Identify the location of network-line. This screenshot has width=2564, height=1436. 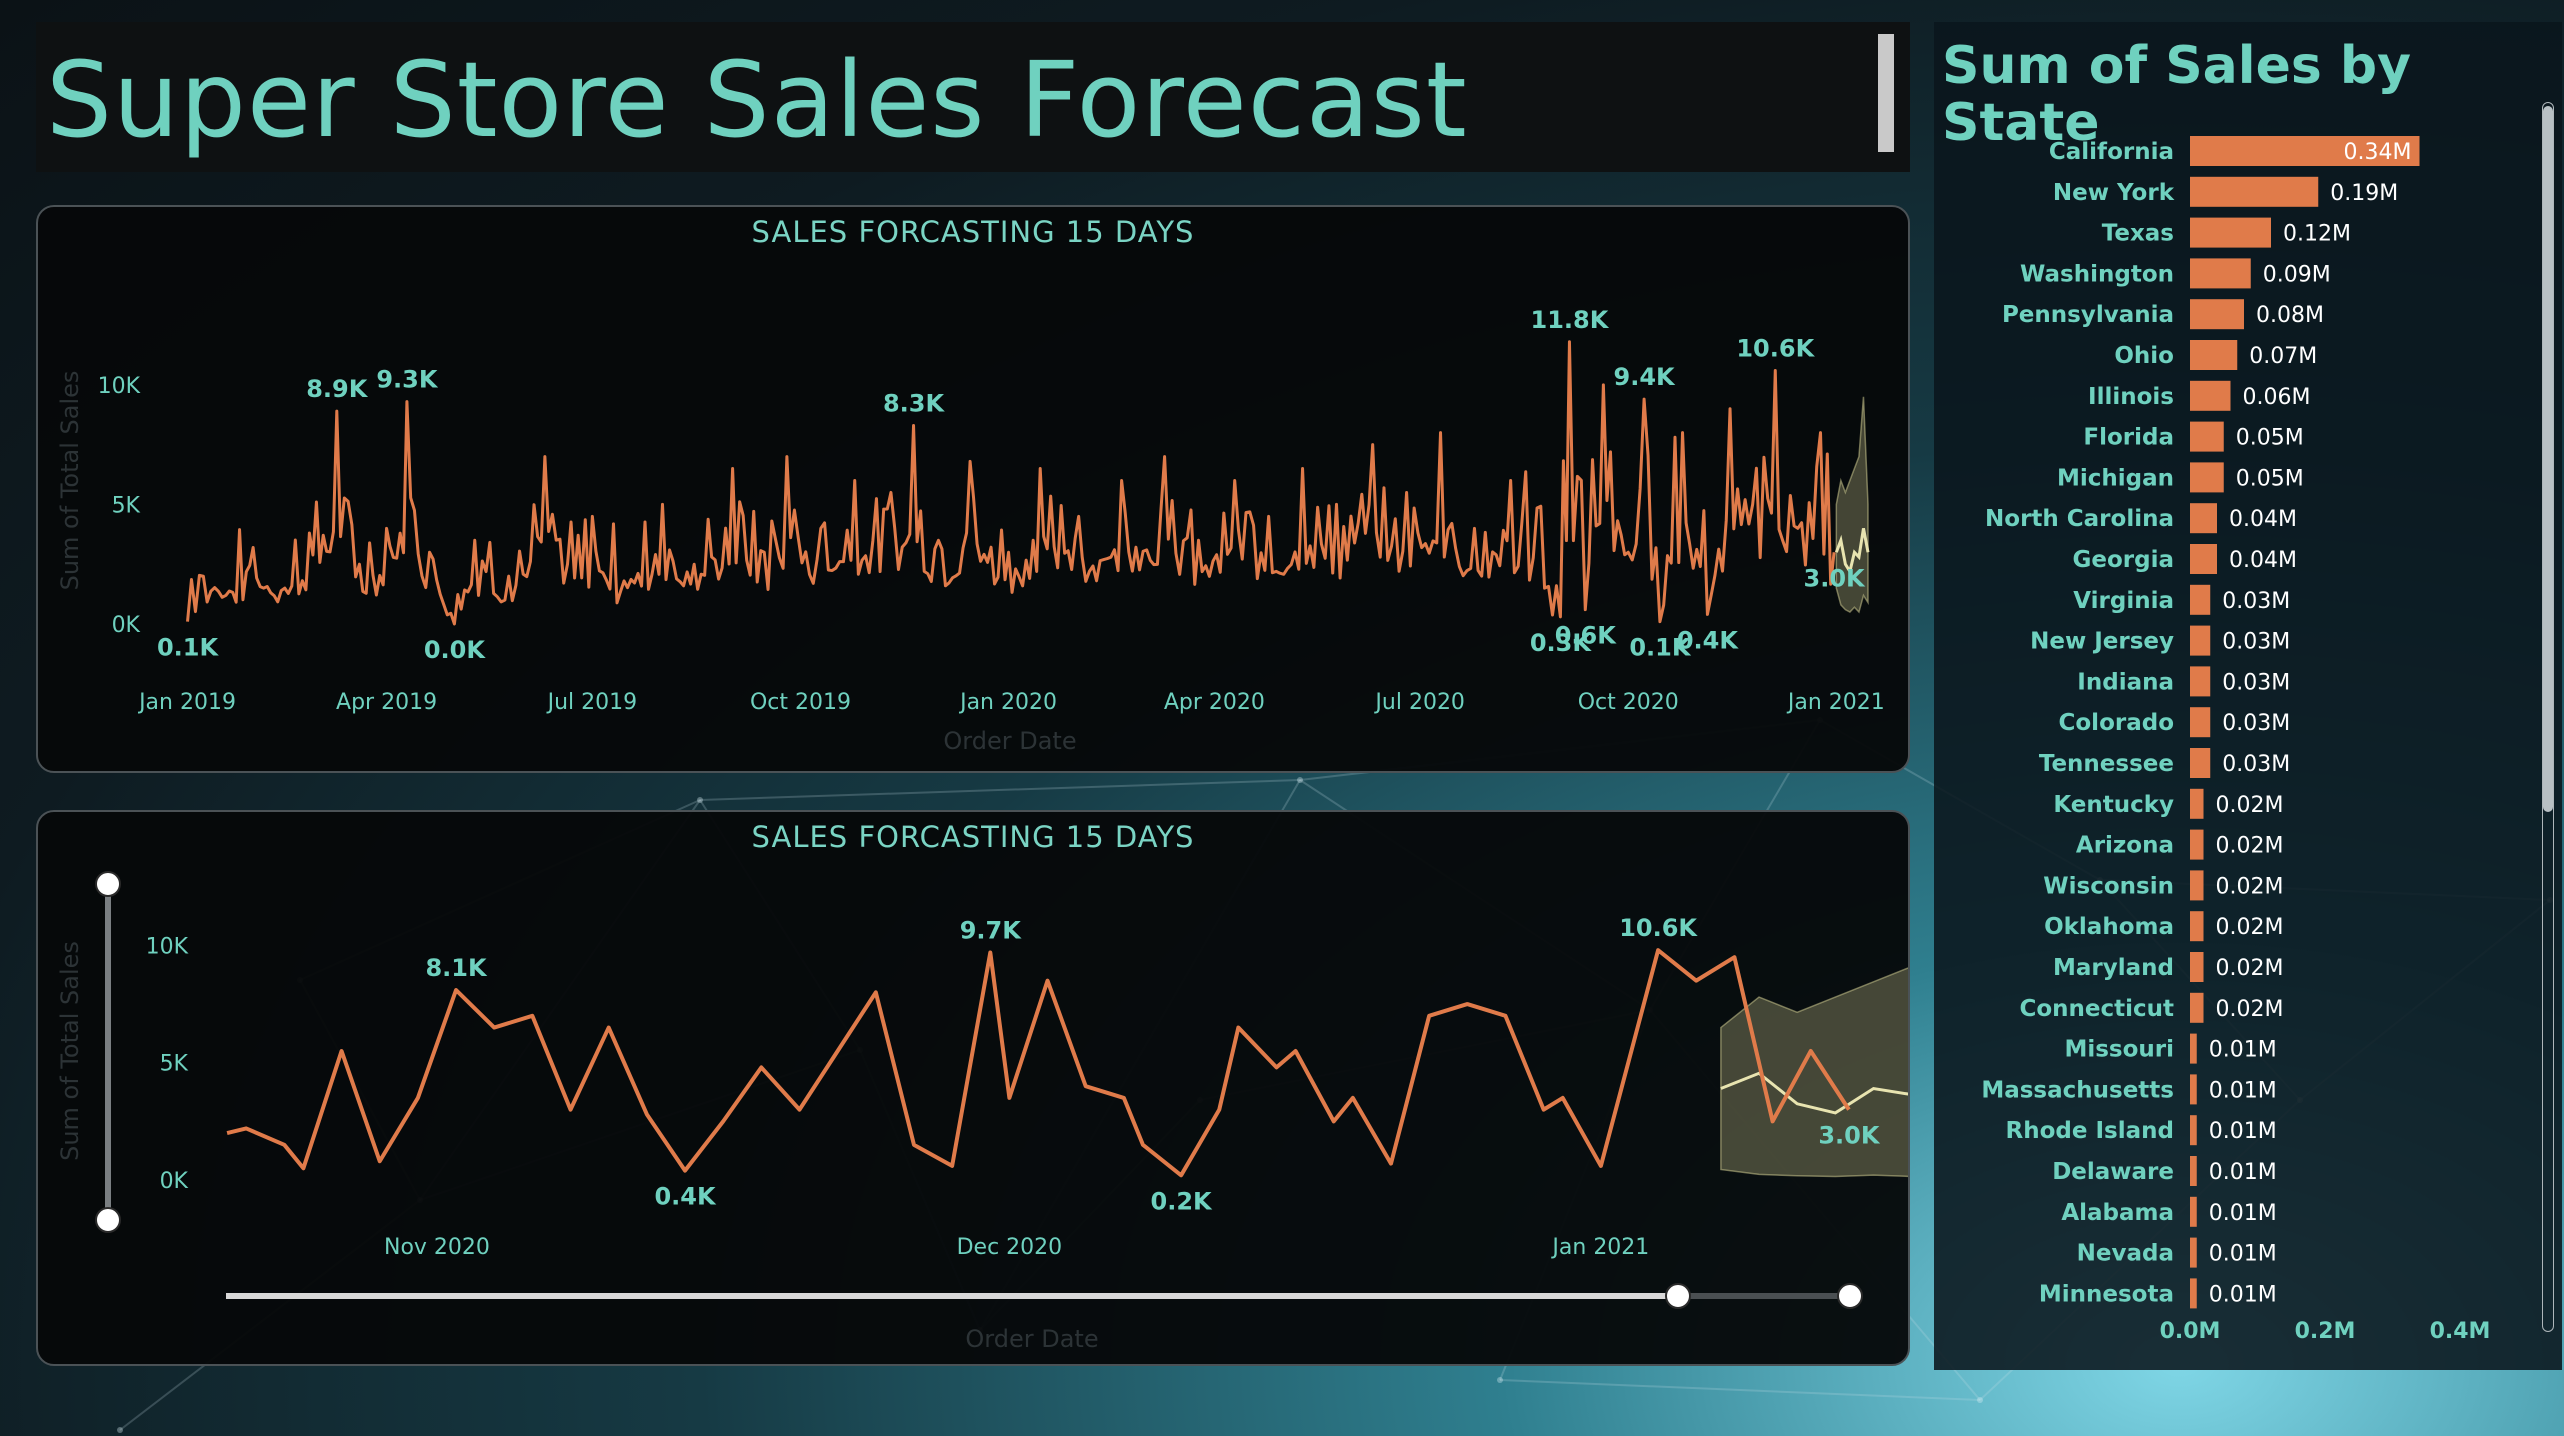
(1740, 1390).